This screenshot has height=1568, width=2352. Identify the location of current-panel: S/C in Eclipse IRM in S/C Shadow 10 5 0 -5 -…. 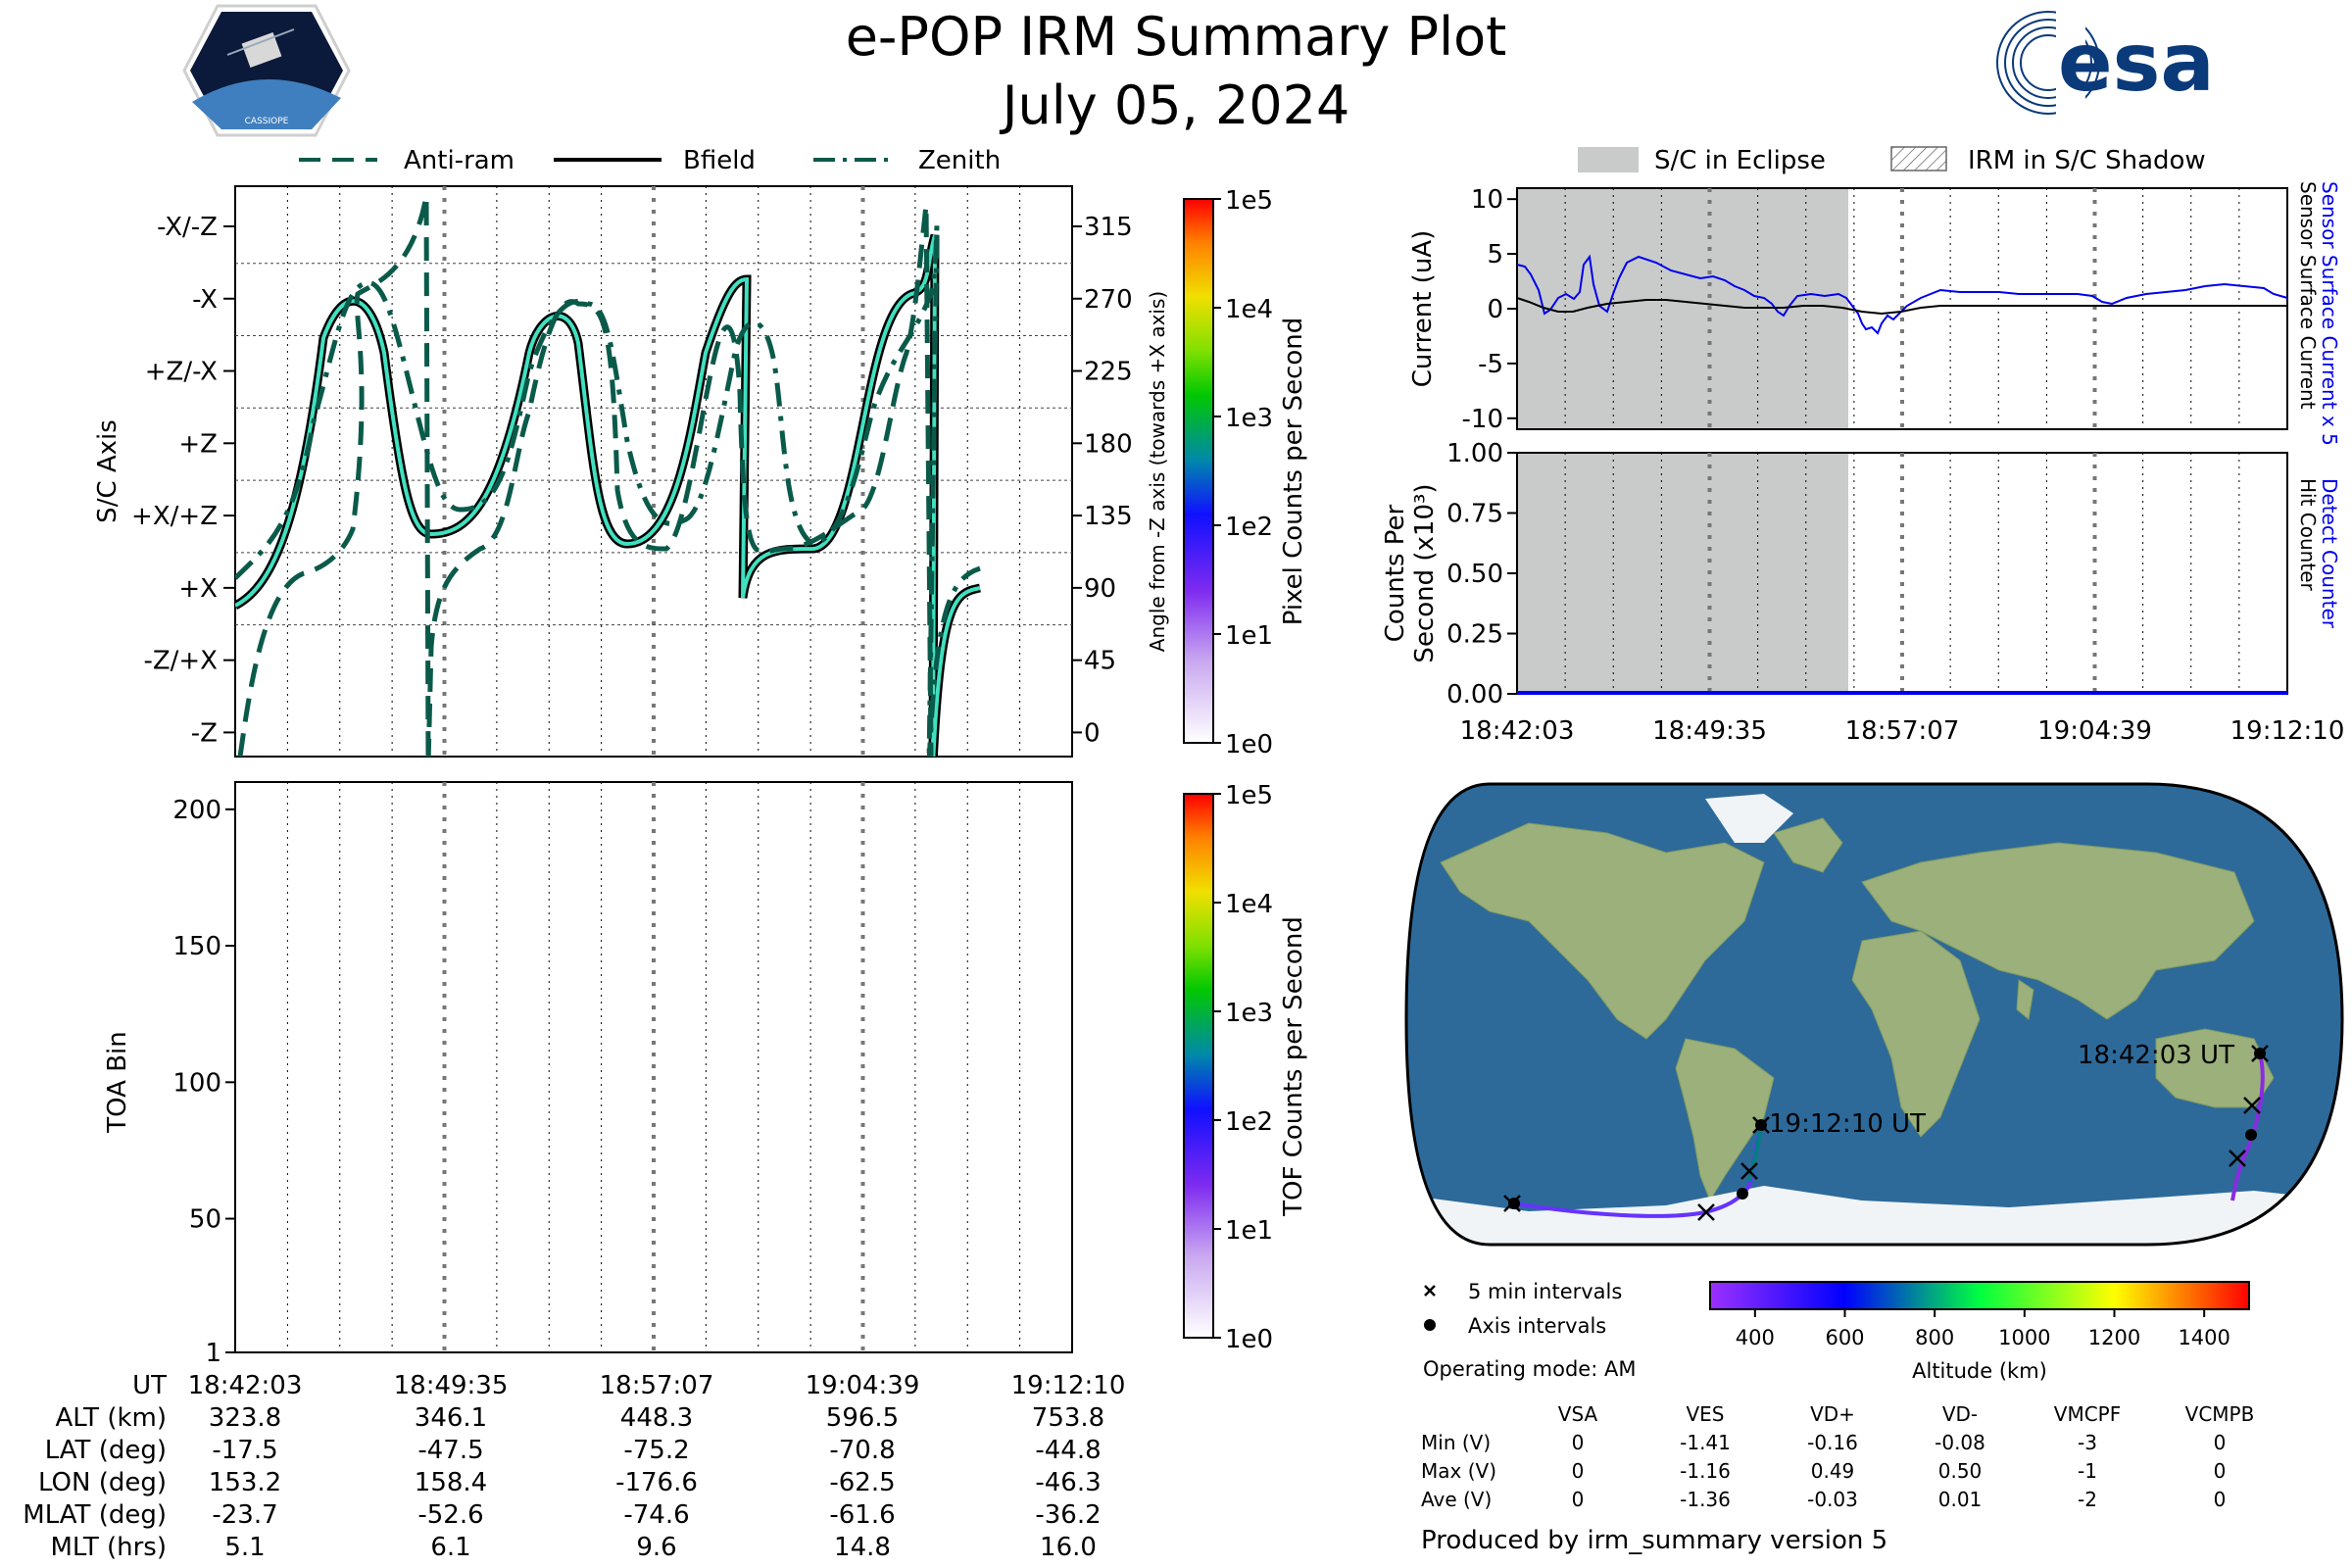
(1874, 296).